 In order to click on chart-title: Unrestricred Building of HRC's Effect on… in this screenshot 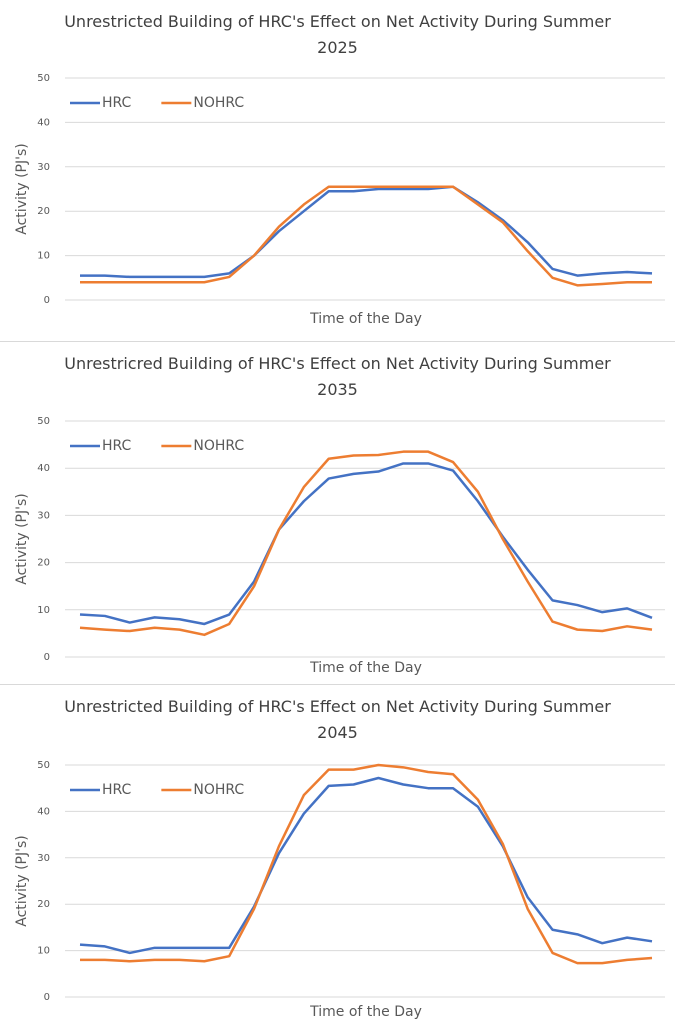, I will do `click(337, 376)`.